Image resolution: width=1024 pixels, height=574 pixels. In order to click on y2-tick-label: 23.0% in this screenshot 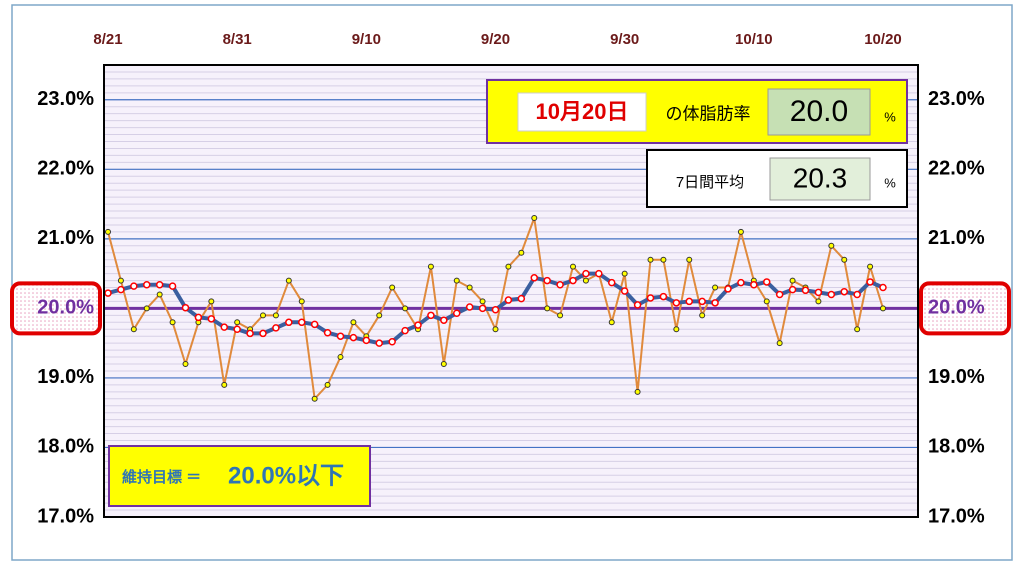, I will do `click(956, 99)`.